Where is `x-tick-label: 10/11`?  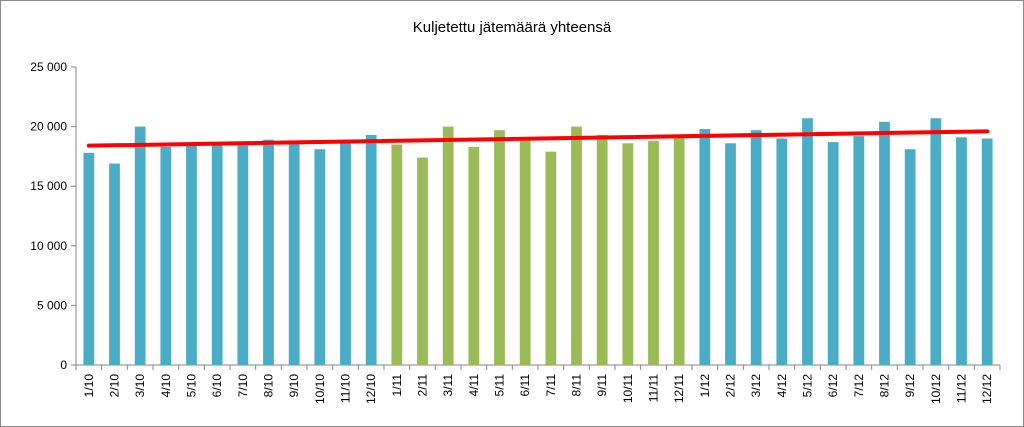
x-tick-label: 10/11 is located at coordinates (628, 388).